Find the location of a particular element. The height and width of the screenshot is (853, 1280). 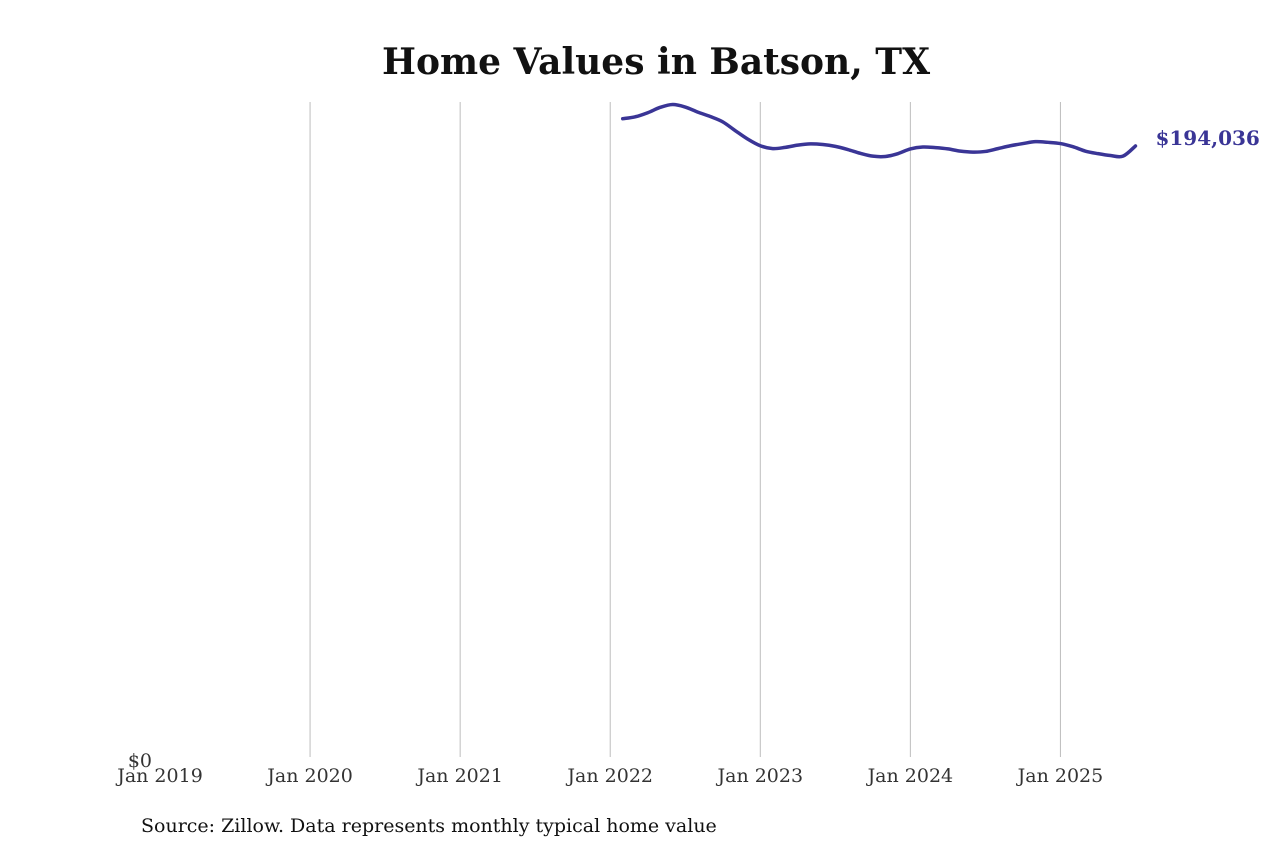

chart-title: Home Values in Batson, TX is located at coordinates (656, 62).